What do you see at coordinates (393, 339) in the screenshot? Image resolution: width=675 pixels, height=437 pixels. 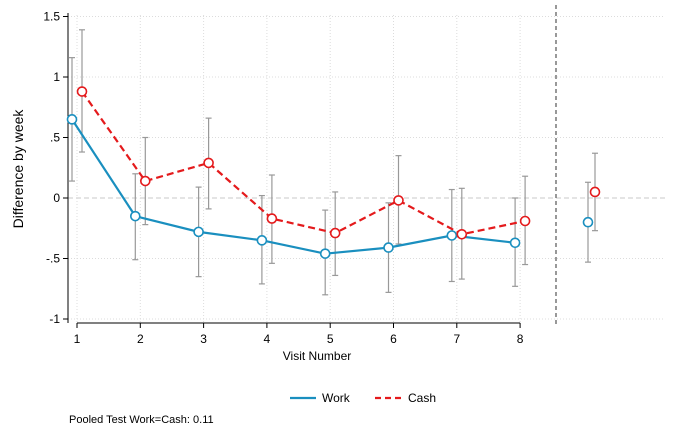 I see `x-tick-label: 6` at bounding box center [393, 339].